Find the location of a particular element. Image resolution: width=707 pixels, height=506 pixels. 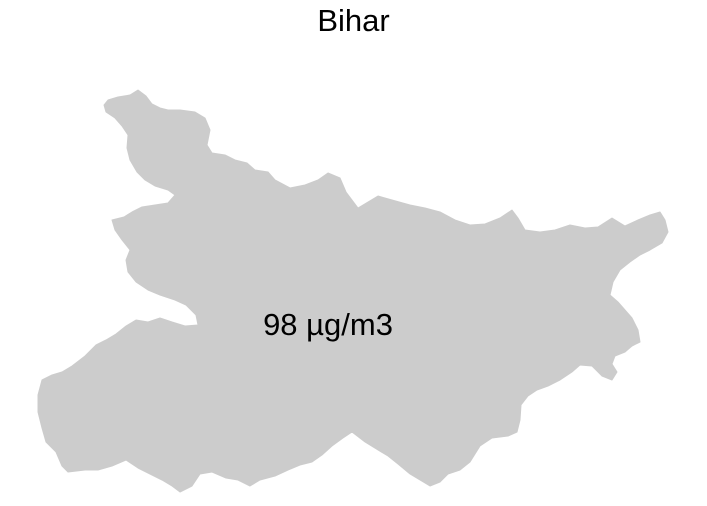

region-value-label: 98 µg/m3 is located at coordinates (328, 324).